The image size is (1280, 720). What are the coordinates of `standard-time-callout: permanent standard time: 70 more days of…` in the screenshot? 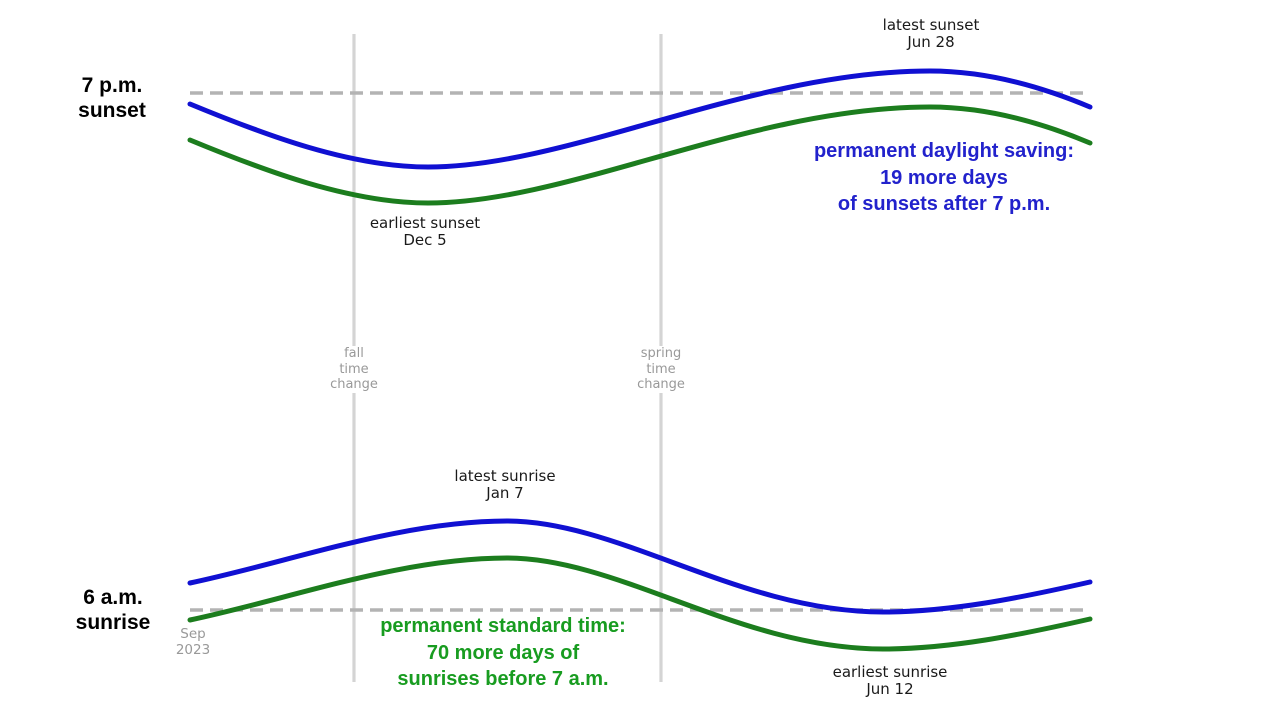 It's located at (503, 652).